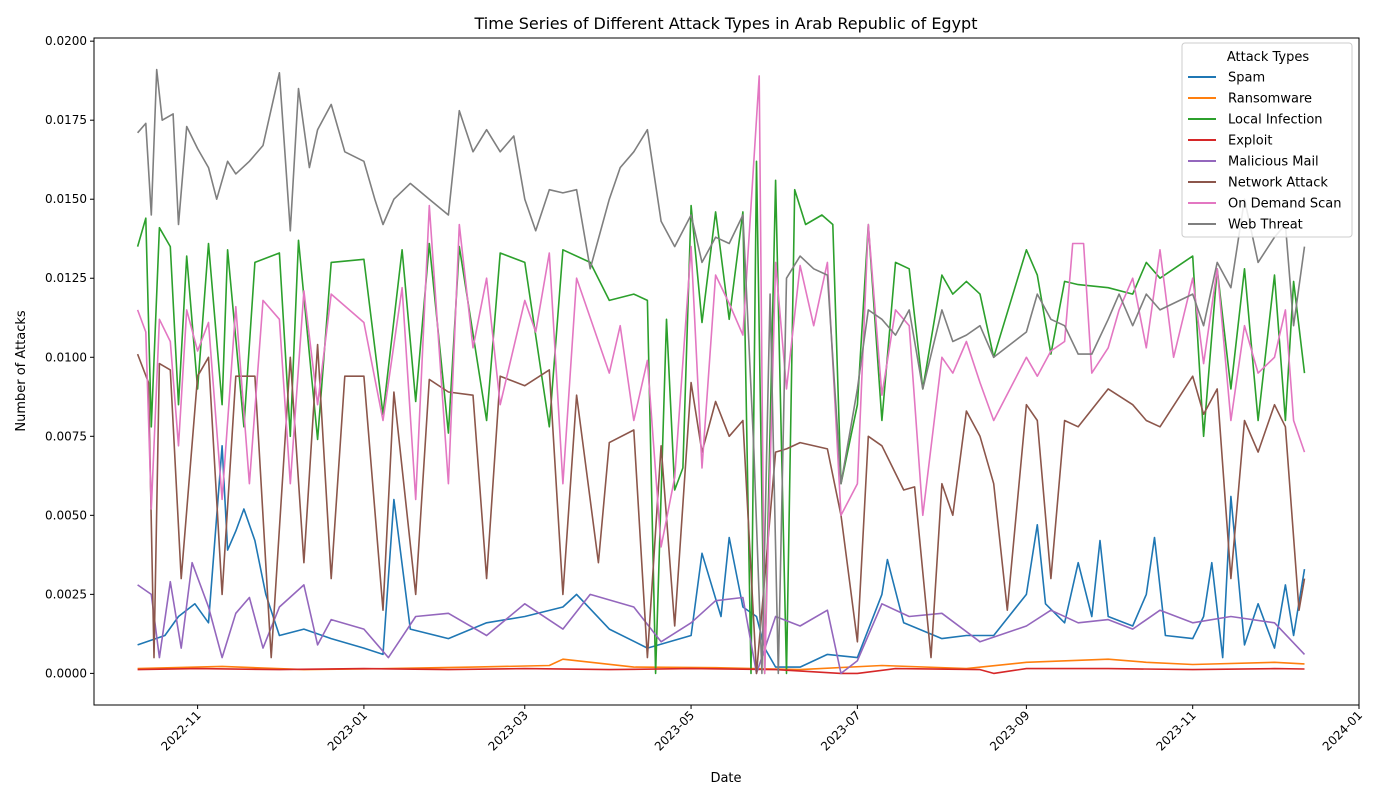 The height and width of the screenshot is (804, 1400). Describe the element at coordinates (66, 41) in the screenshot. I see `y-tick-label: 0.0200` at that location.